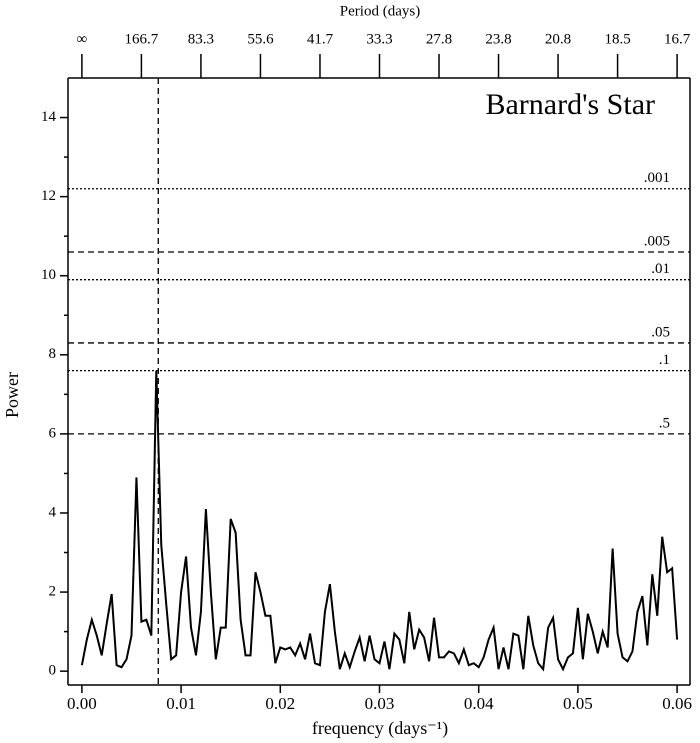 This screenshot has height=743, width=700. I want to click on x-tick-label: 0.02, so click(280, 703).